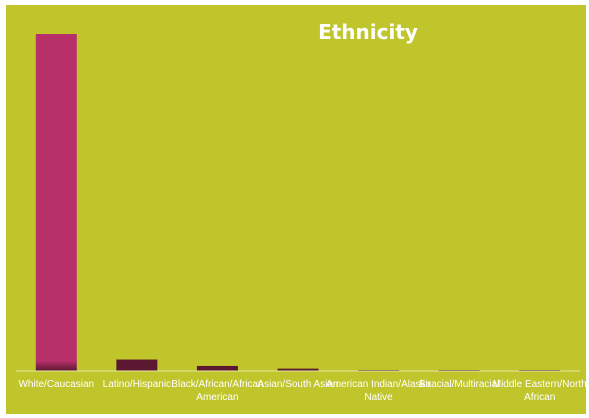 Image resolution: width=589 pixels, height=418 pixels. Describe the element at coordinates (378, 391) in the screenshot. I see `tick-label-4: American Indian/Alaska Native` at that location.